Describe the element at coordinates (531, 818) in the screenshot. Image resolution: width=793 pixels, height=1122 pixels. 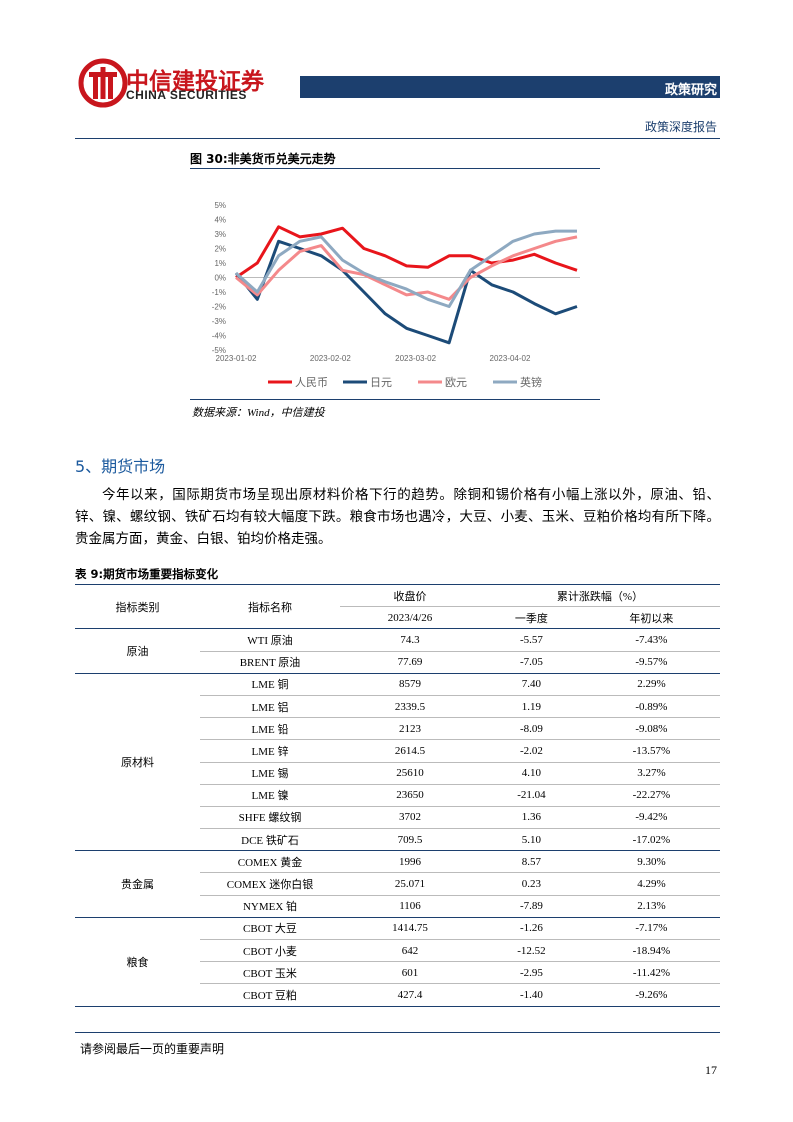
I see `table-cell: 1.36` at that location.